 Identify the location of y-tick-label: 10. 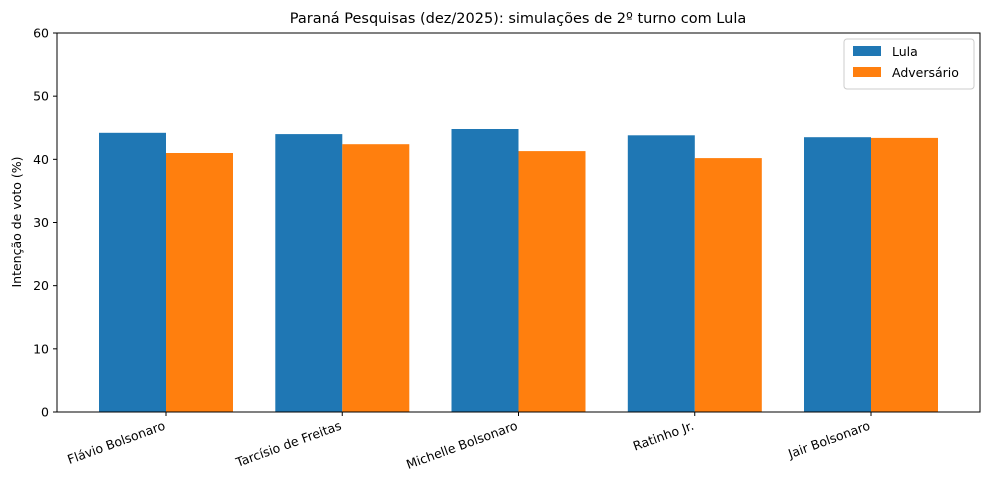
(41, 348).